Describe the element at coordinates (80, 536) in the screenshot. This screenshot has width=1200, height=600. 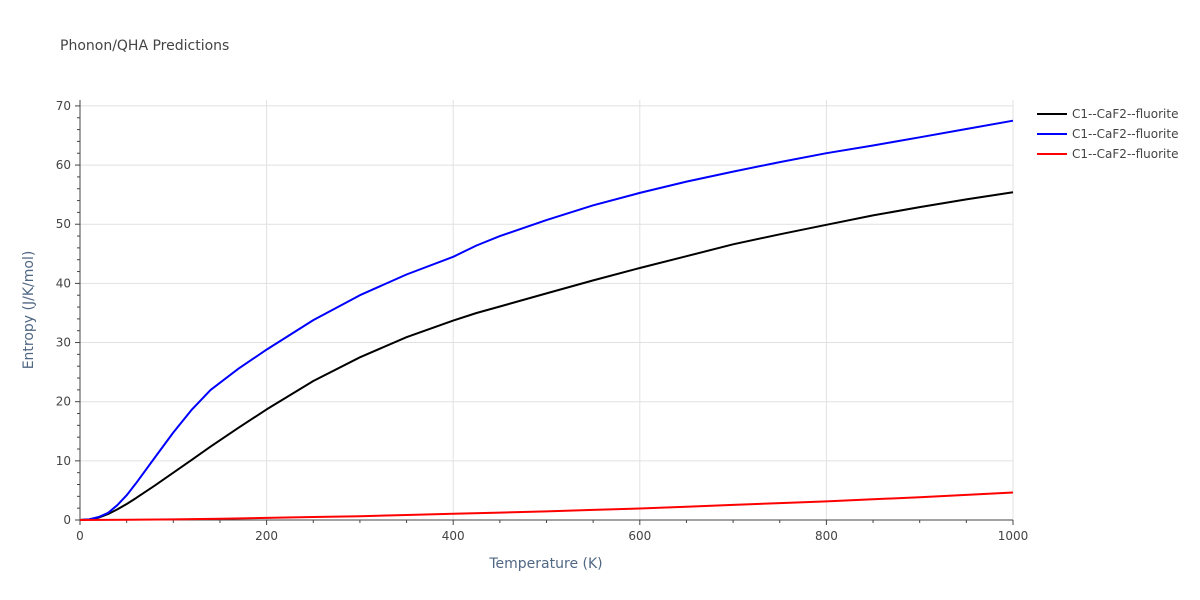
I see `x-tick-label: 0` at that location.